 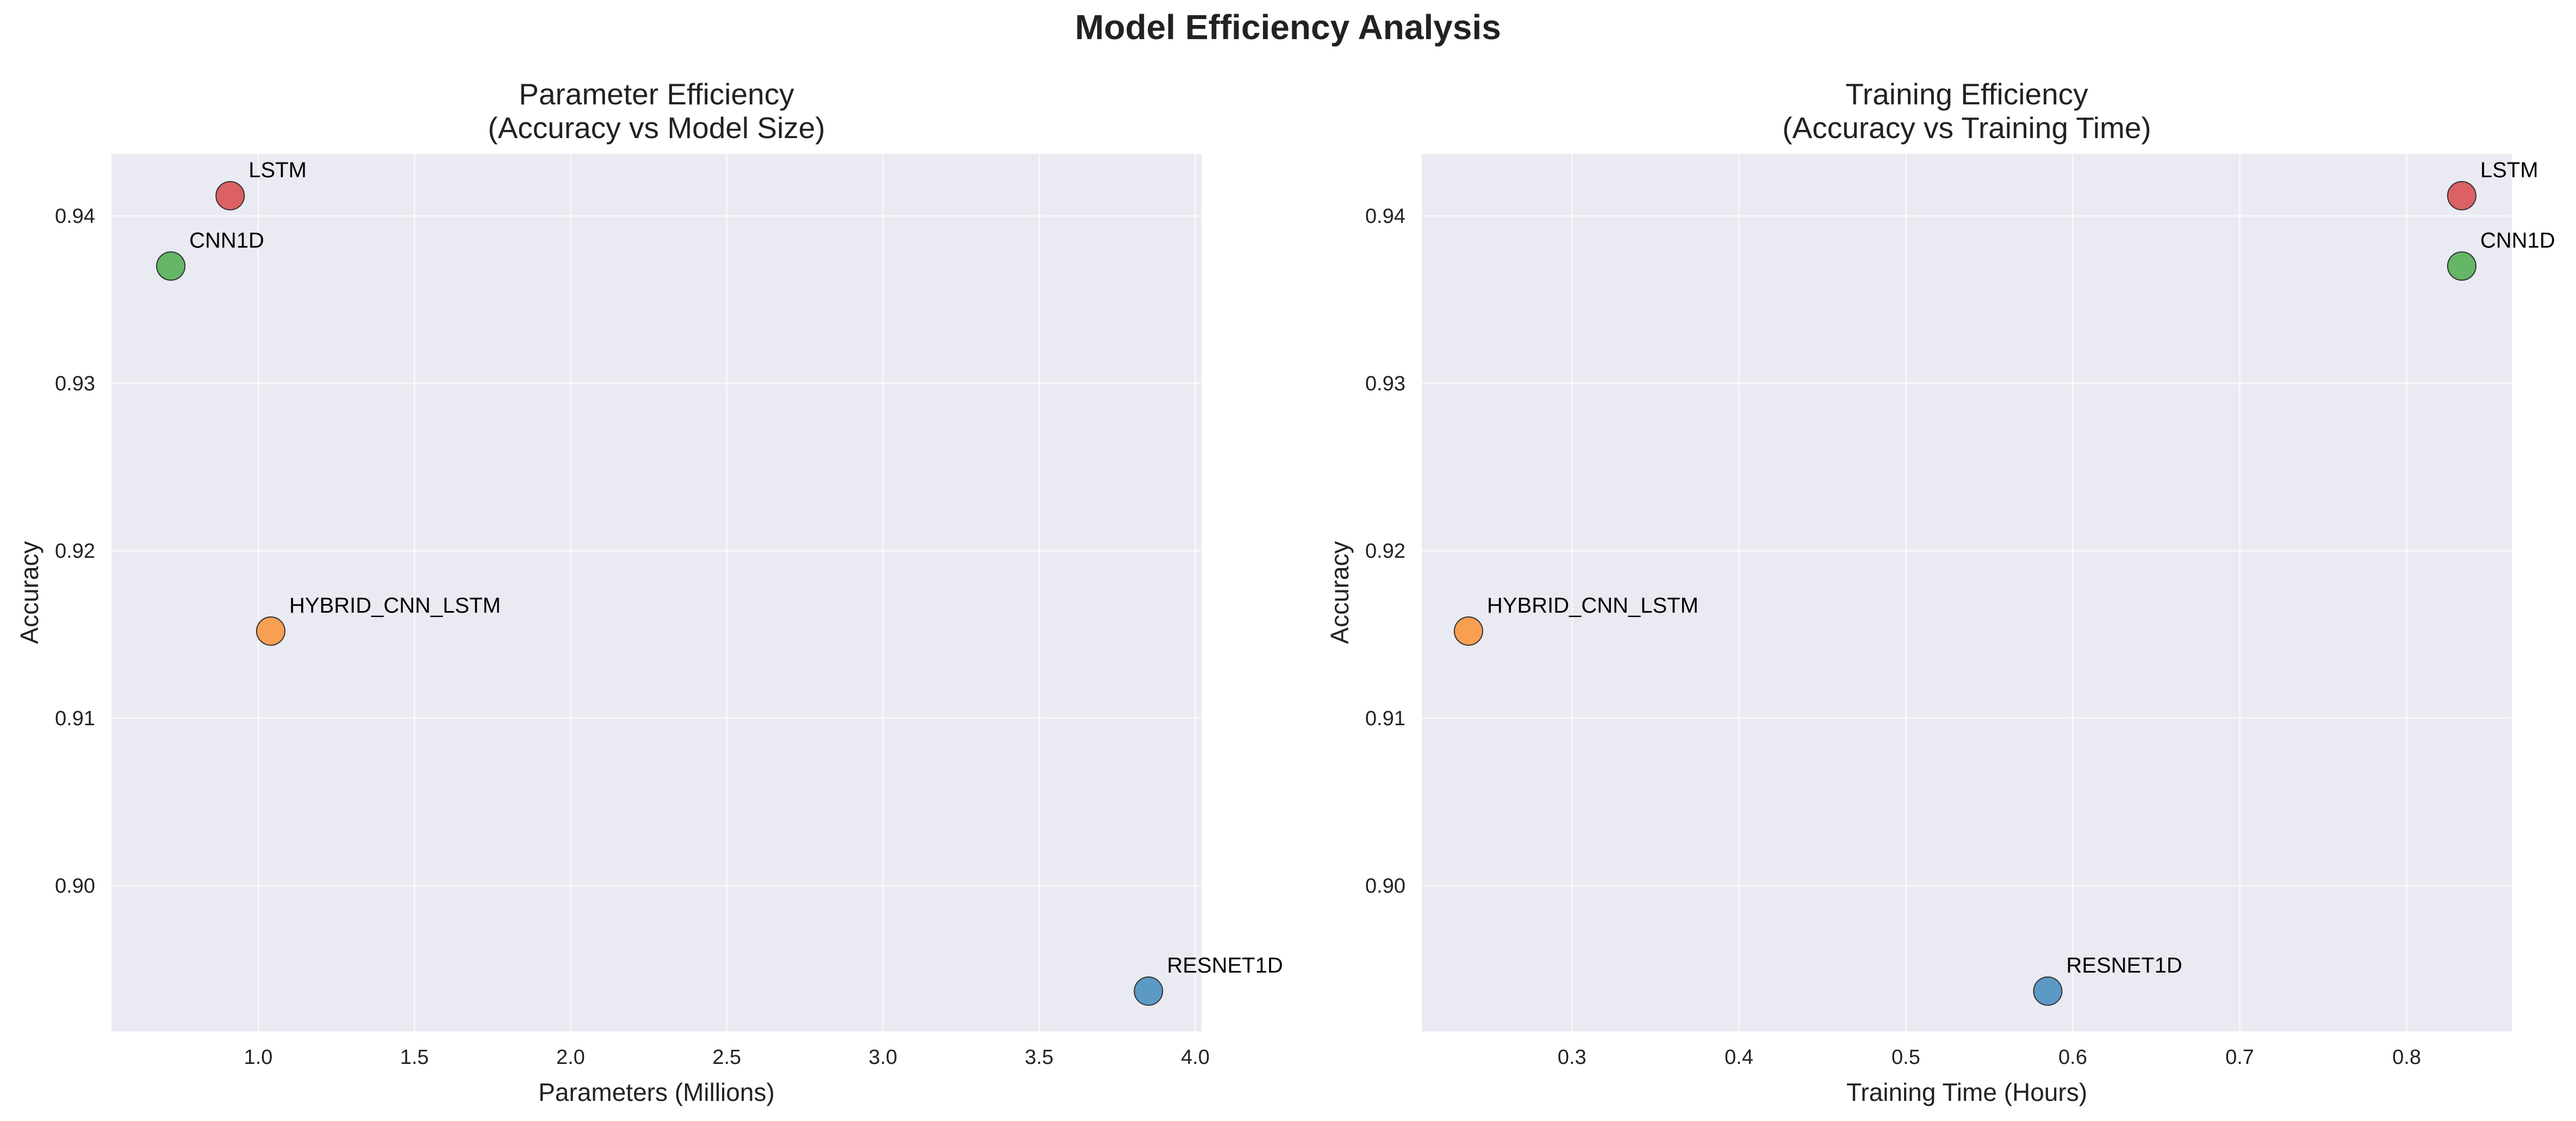 I want to click on x-tick-label: 1.0, so click(x=258, y=1057).